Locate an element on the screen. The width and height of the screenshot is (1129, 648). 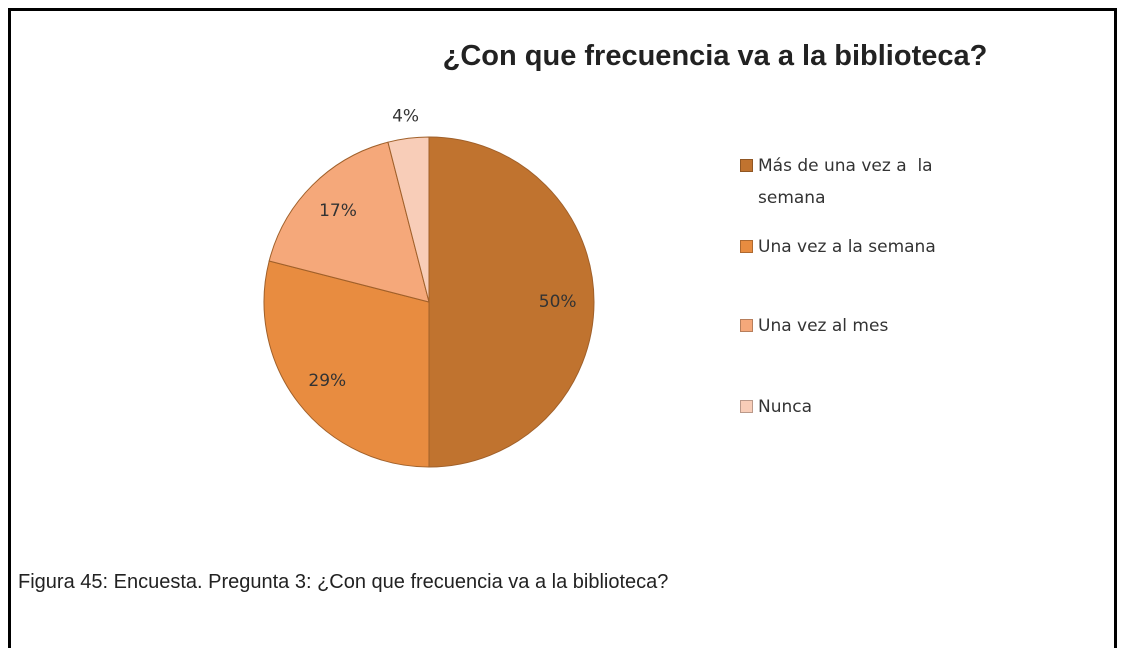
legend-item: Más de una vez a la semana is located at coordinates (865, 182).